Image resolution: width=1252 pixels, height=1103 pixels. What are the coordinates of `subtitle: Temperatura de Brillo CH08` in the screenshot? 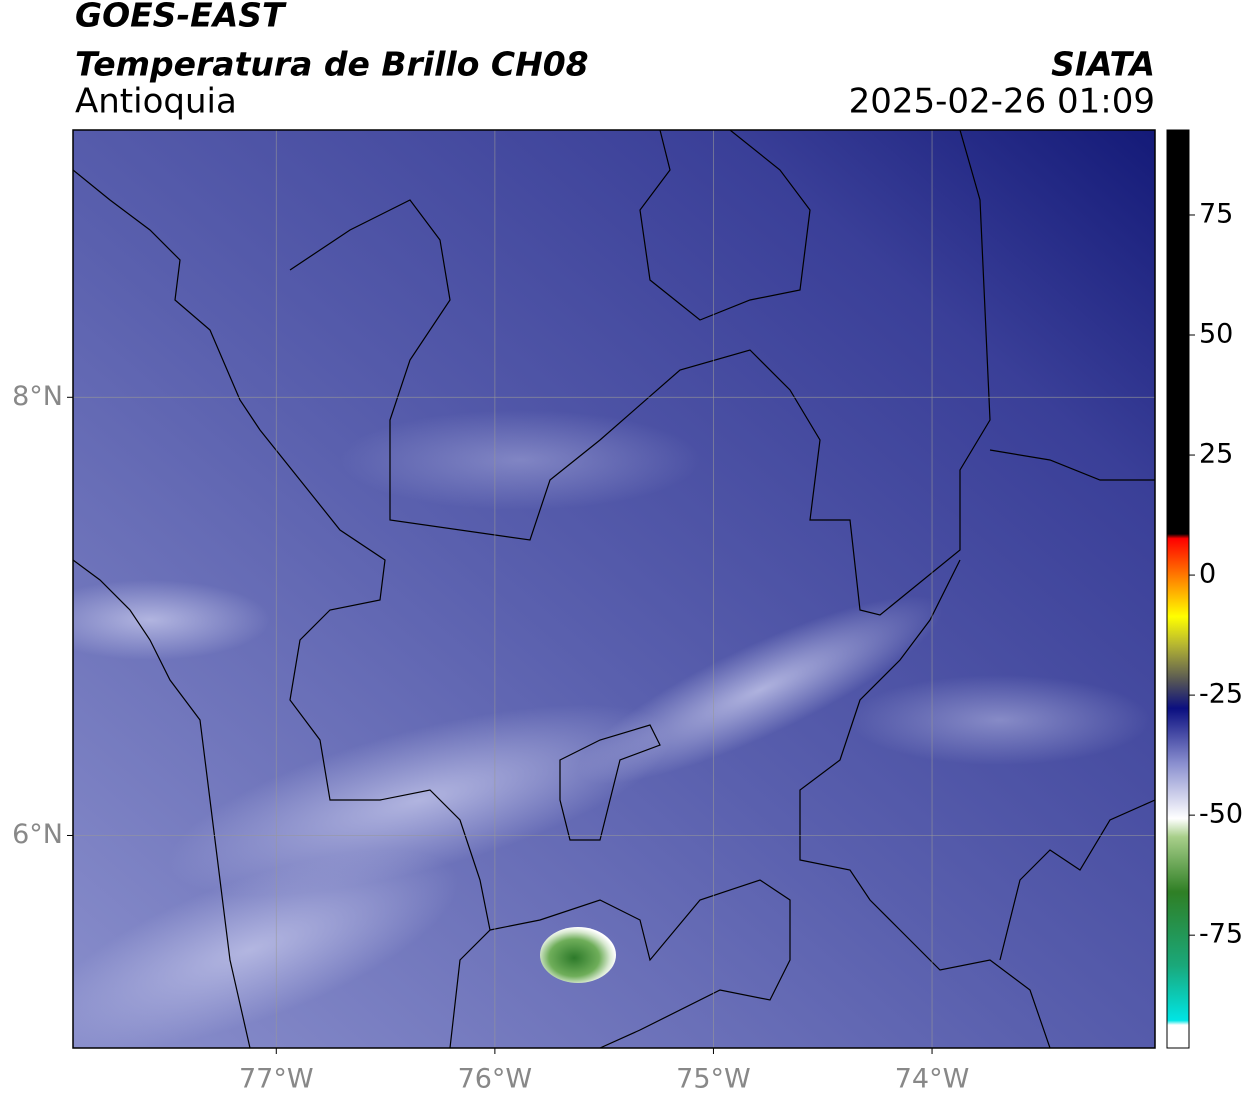 It's located at (332, 64).